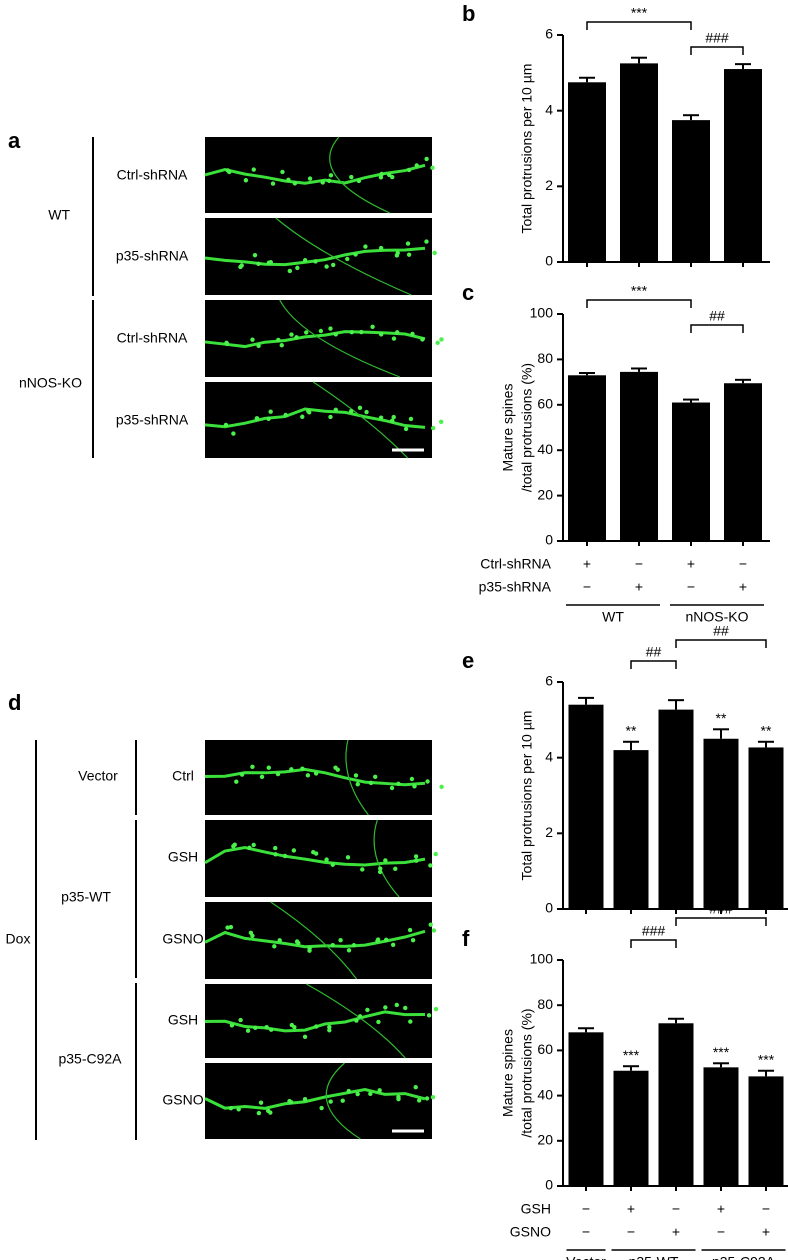 The image size is (788, 1260). I want to click on condition-mark: −, so click(587, 587).